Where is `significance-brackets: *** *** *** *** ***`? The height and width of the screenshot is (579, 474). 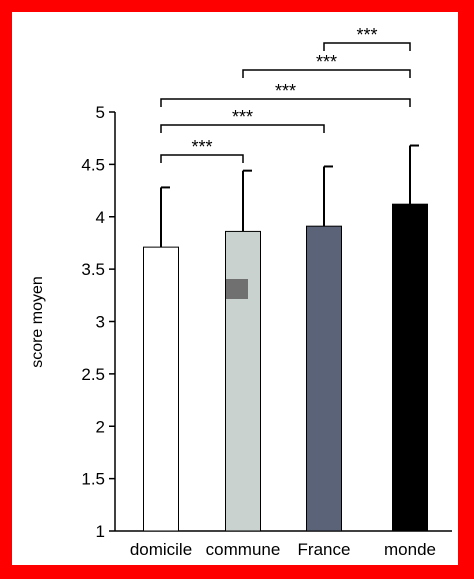
significance-brackets: *** *** *** *** *** is located at coordinates (285, 94).